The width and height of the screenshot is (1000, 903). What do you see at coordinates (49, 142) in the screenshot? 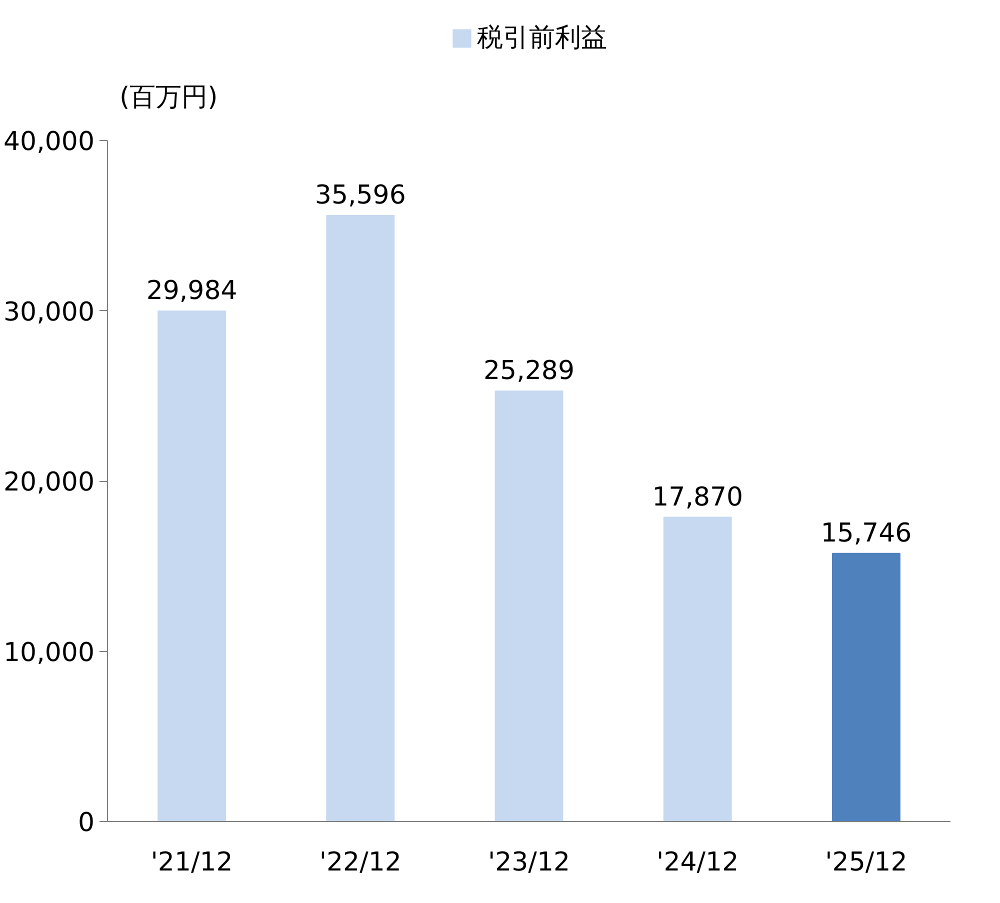
I see `y-tick-label: 40,000` at bounding box center [49, 142].